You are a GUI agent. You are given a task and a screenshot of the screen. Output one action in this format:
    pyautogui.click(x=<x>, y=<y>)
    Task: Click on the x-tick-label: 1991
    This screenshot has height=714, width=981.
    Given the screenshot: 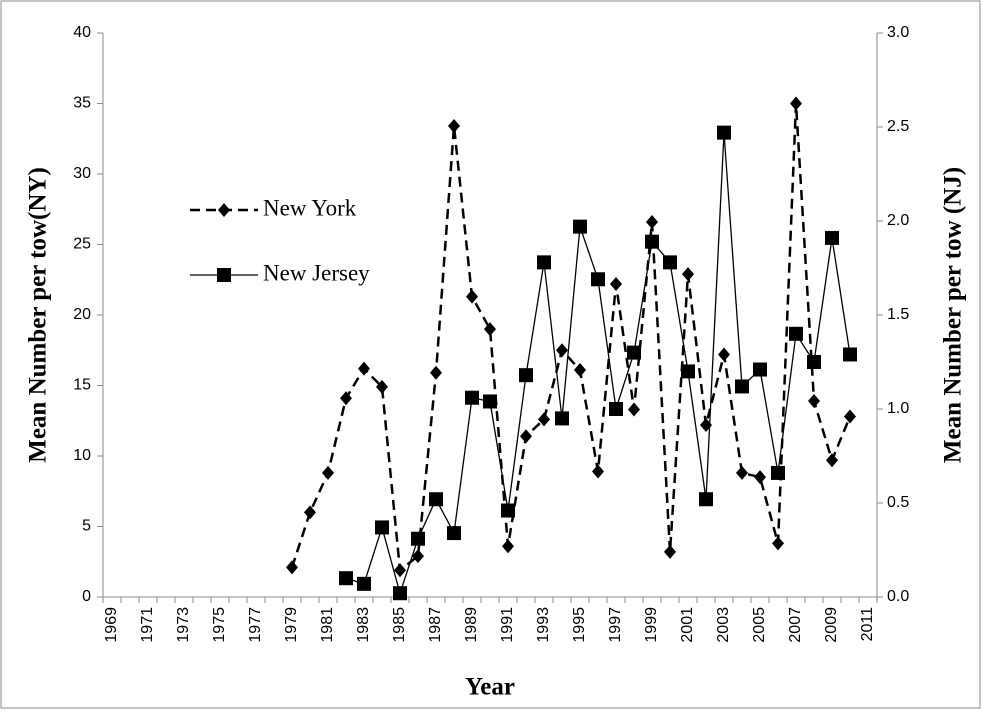 What is the action you would take?
    pyautogui.click(x=507, y=625)
    